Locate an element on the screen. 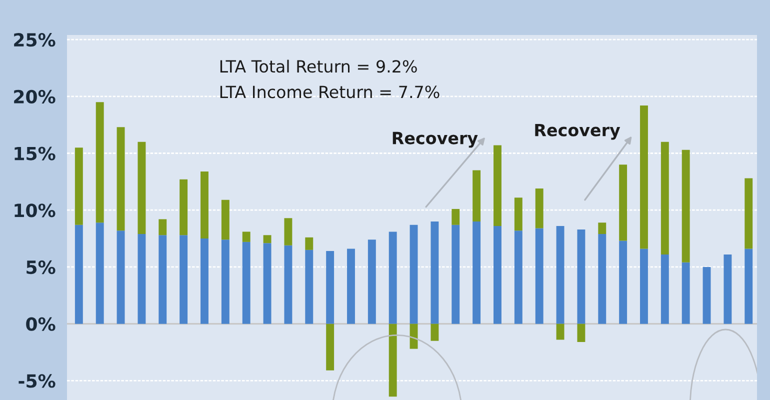 This screenshot has width=770, height=400. y-tick-label: 0% is located at coordinates (41, 324).